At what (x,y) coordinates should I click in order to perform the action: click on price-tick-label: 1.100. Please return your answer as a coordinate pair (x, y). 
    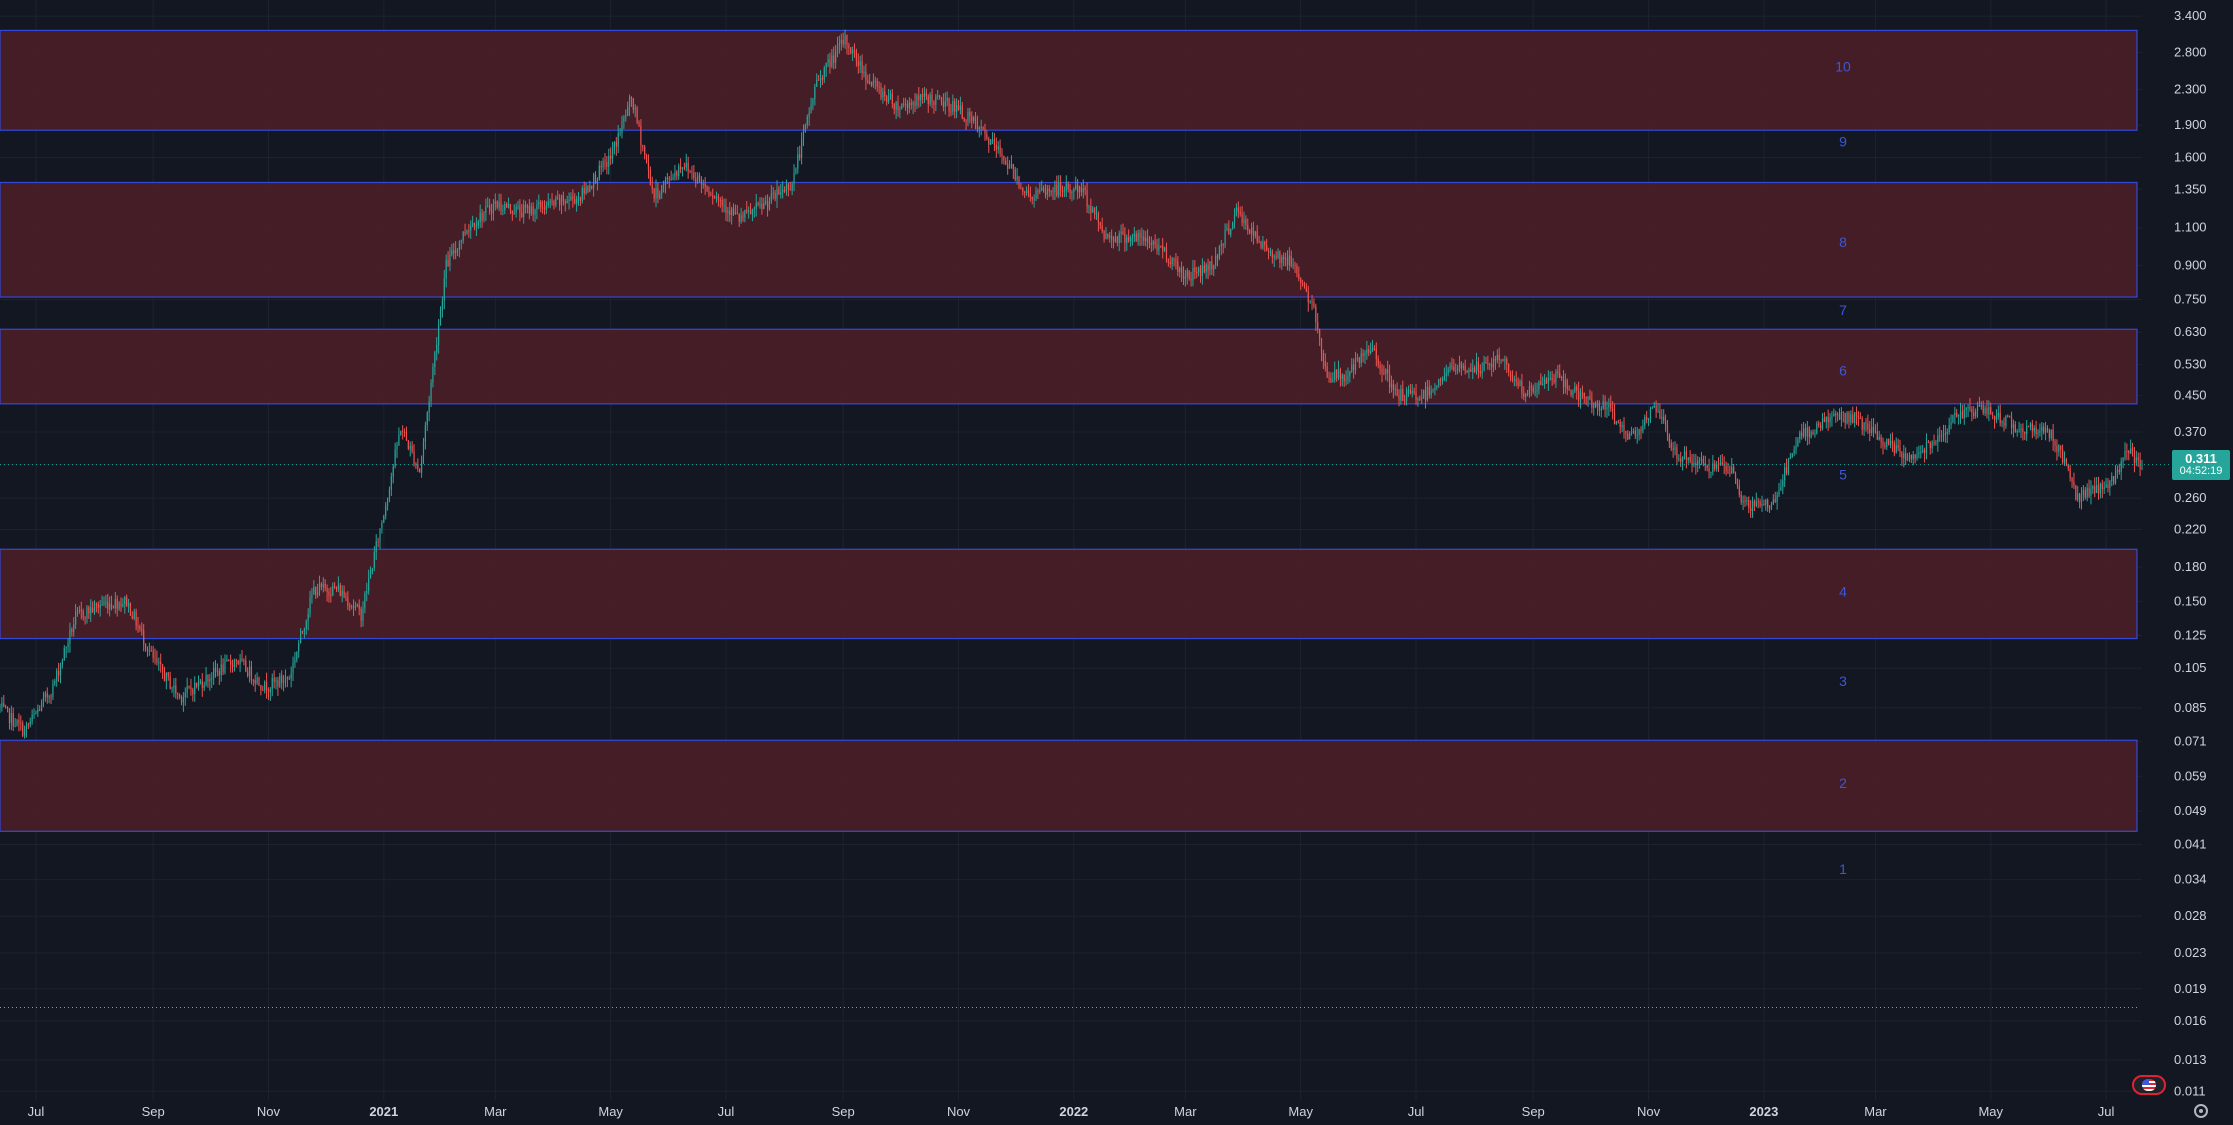
    Looking at the image, I should click on (2190, 227).